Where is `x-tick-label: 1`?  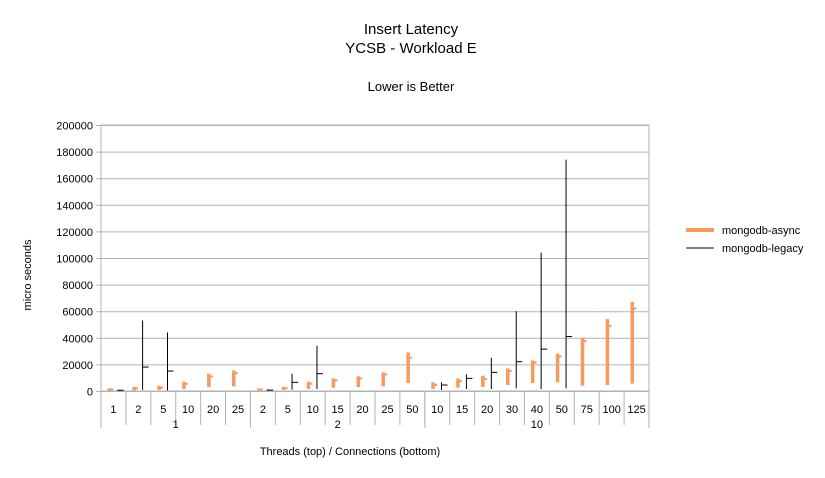 x-tick-label: 1 is located at coordinates (113, 410).